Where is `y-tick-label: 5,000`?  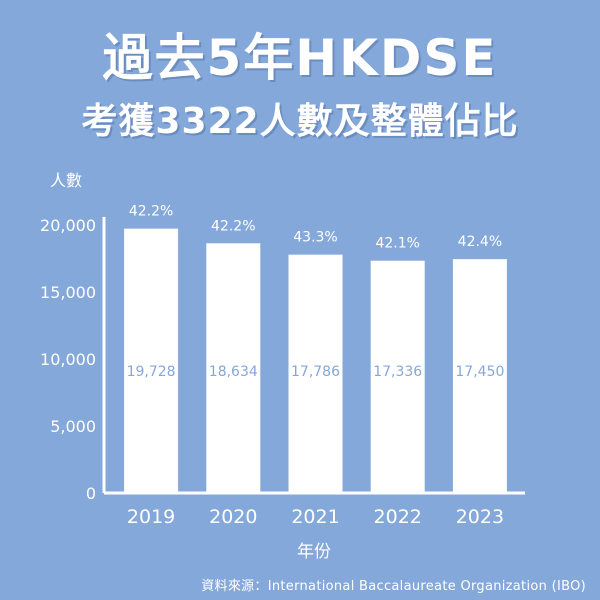
y-tick-label: 5,000 is located at coordinates (73, 426).